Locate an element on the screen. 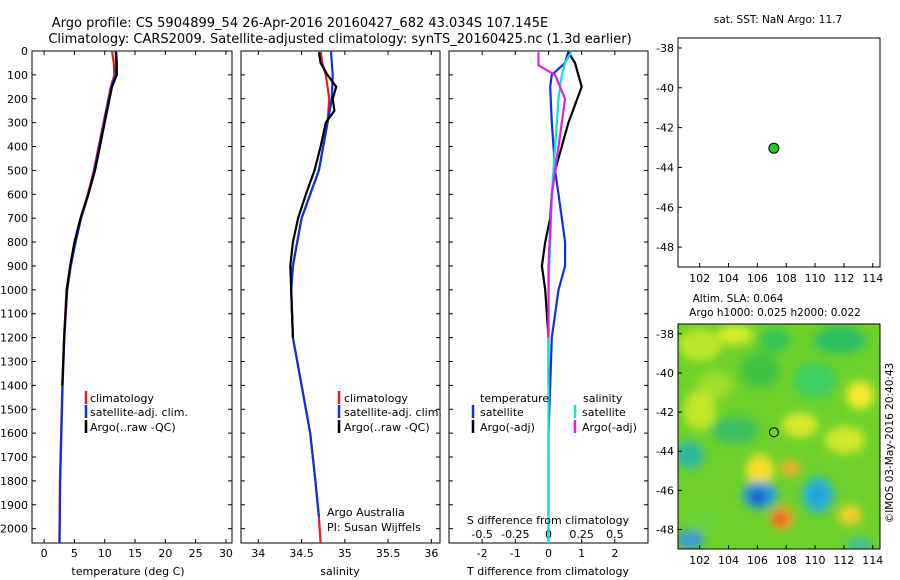  legend-label-s-argo: Argo(-adj) is located at coordinates (609, 427).